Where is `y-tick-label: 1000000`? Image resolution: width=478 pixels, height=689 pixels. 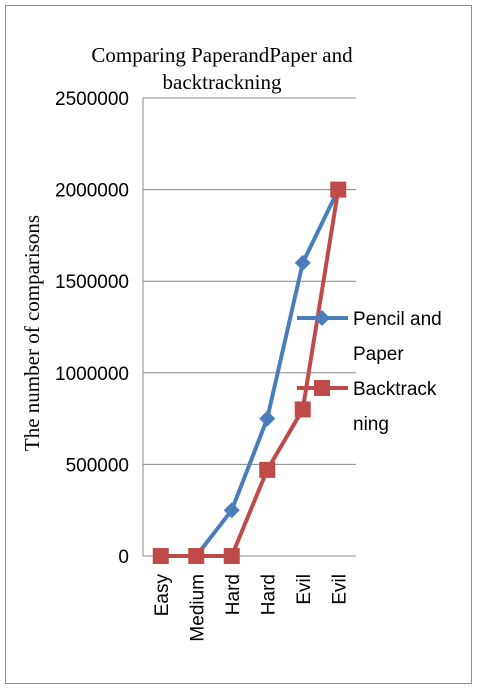 y-tick-label: 1000000 is located at coordinates (92, 374).